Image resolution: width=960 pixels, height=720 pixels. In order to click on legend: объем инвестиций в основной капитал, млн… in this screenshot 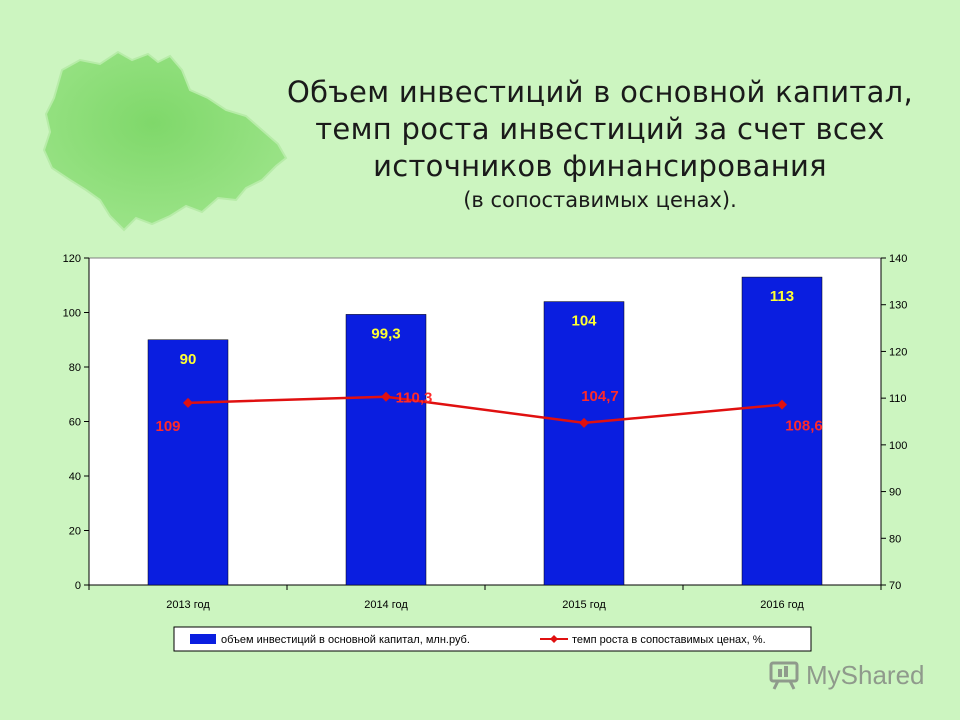, I will do `click(492, 639)`.